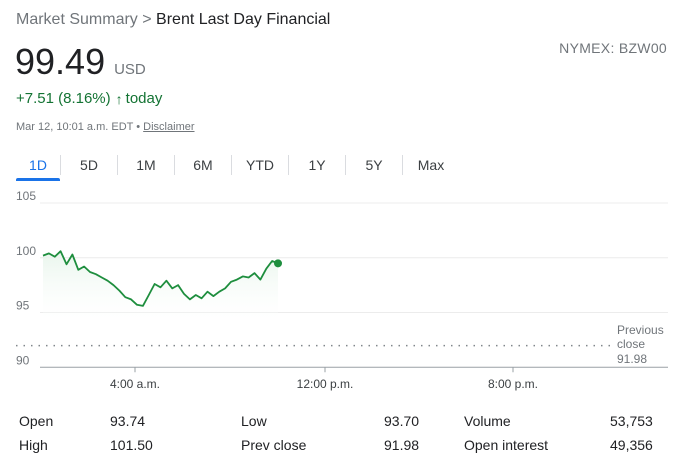  I want to click on price-row: 99.49 USD, so click(80, 62).